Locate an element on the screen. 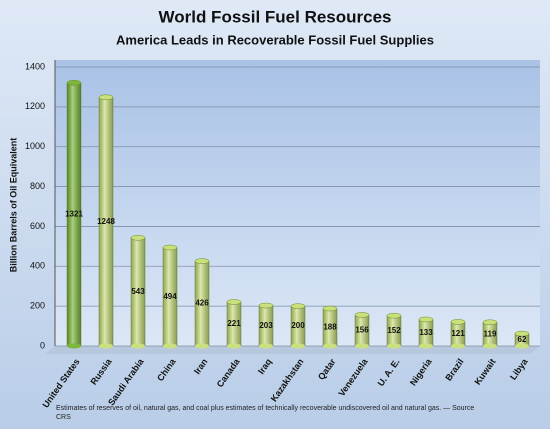 This screenshot has height=429, width=550. value-label: 494 is located at coordinates (170, 296).